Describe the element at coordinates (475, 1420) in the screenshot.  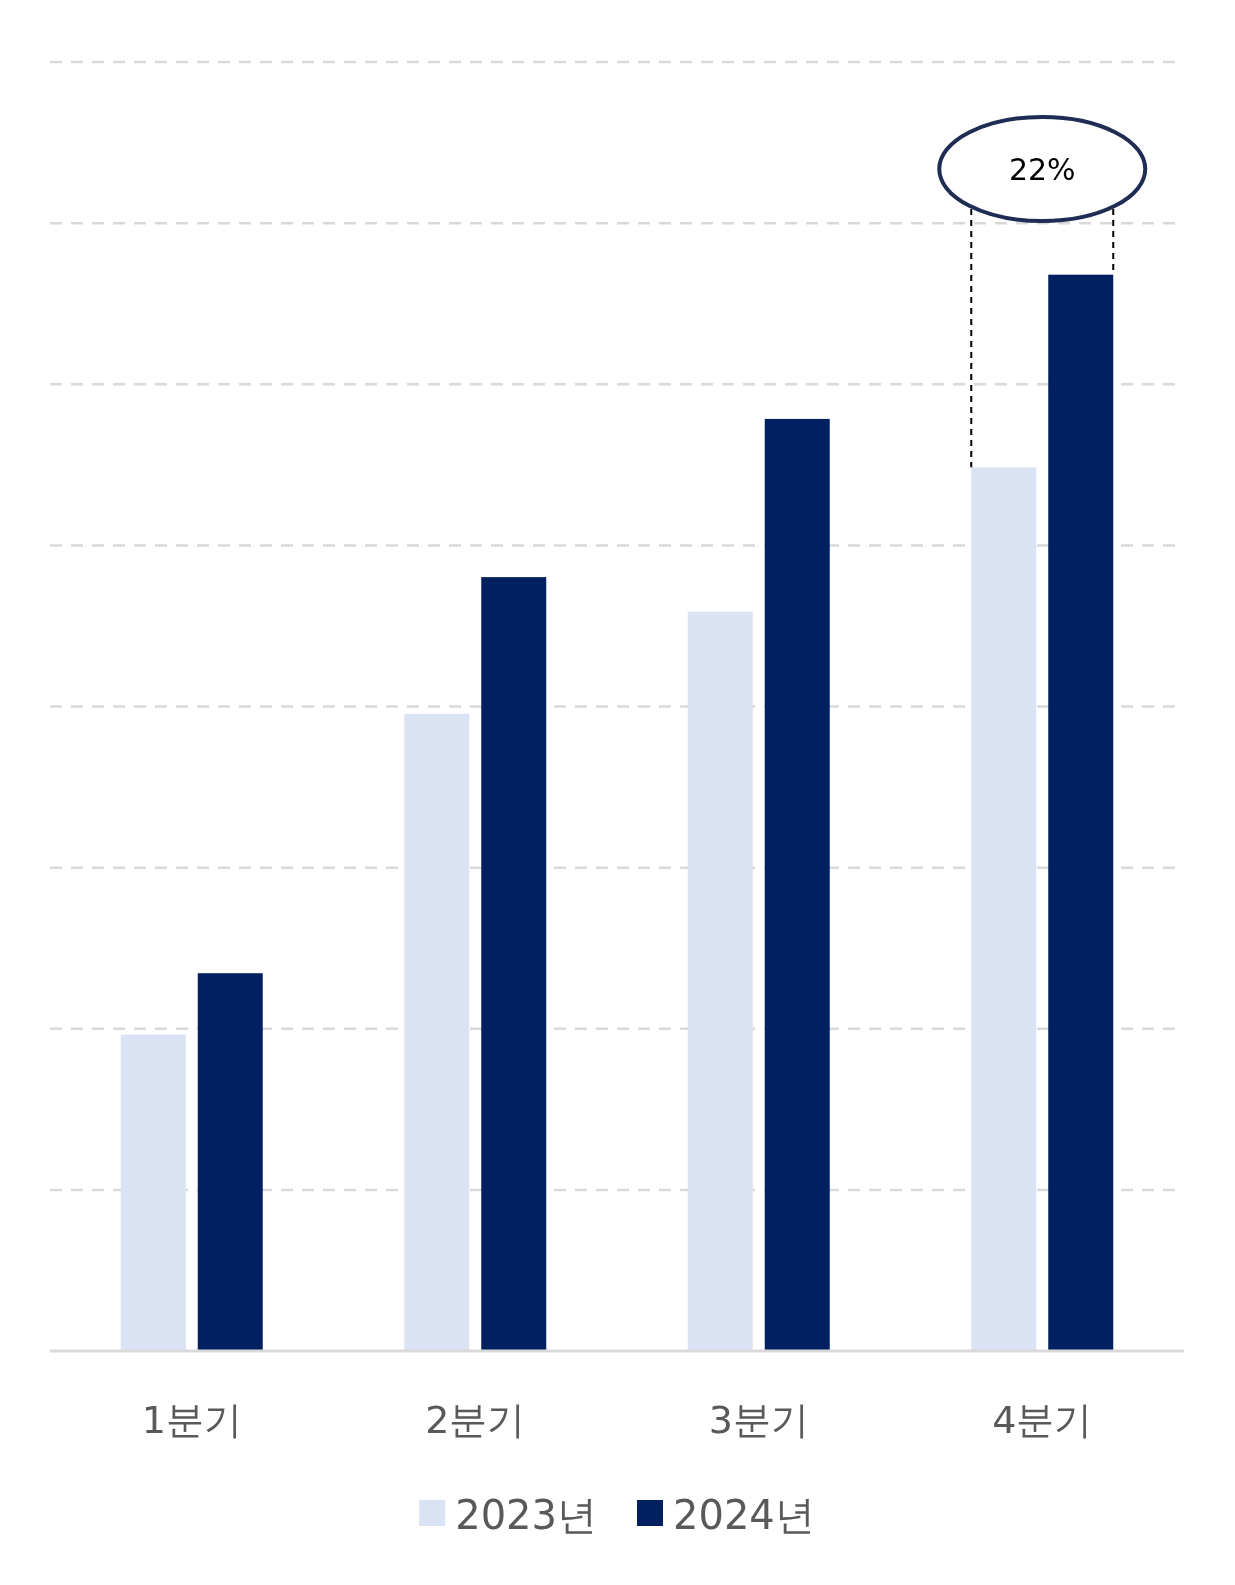
I see `x-tick-label: 2분기` at that location.